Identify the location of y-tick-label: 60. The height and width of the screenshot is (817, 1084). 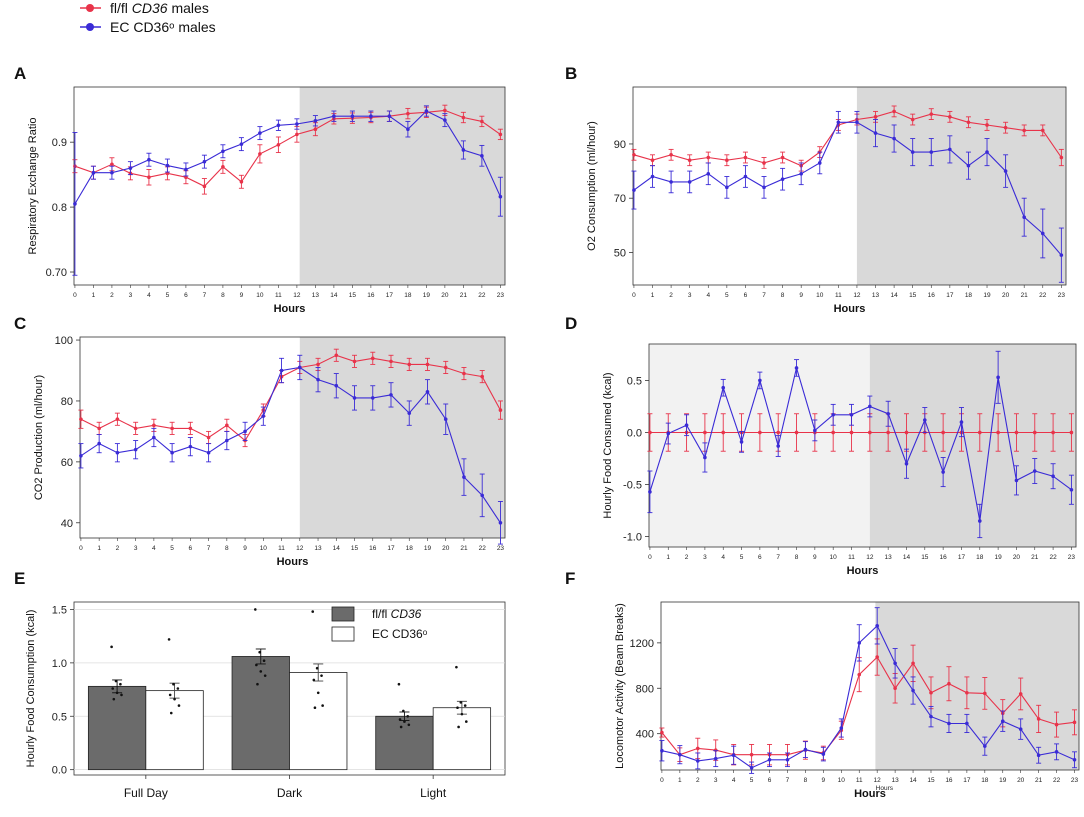
(67, 463).